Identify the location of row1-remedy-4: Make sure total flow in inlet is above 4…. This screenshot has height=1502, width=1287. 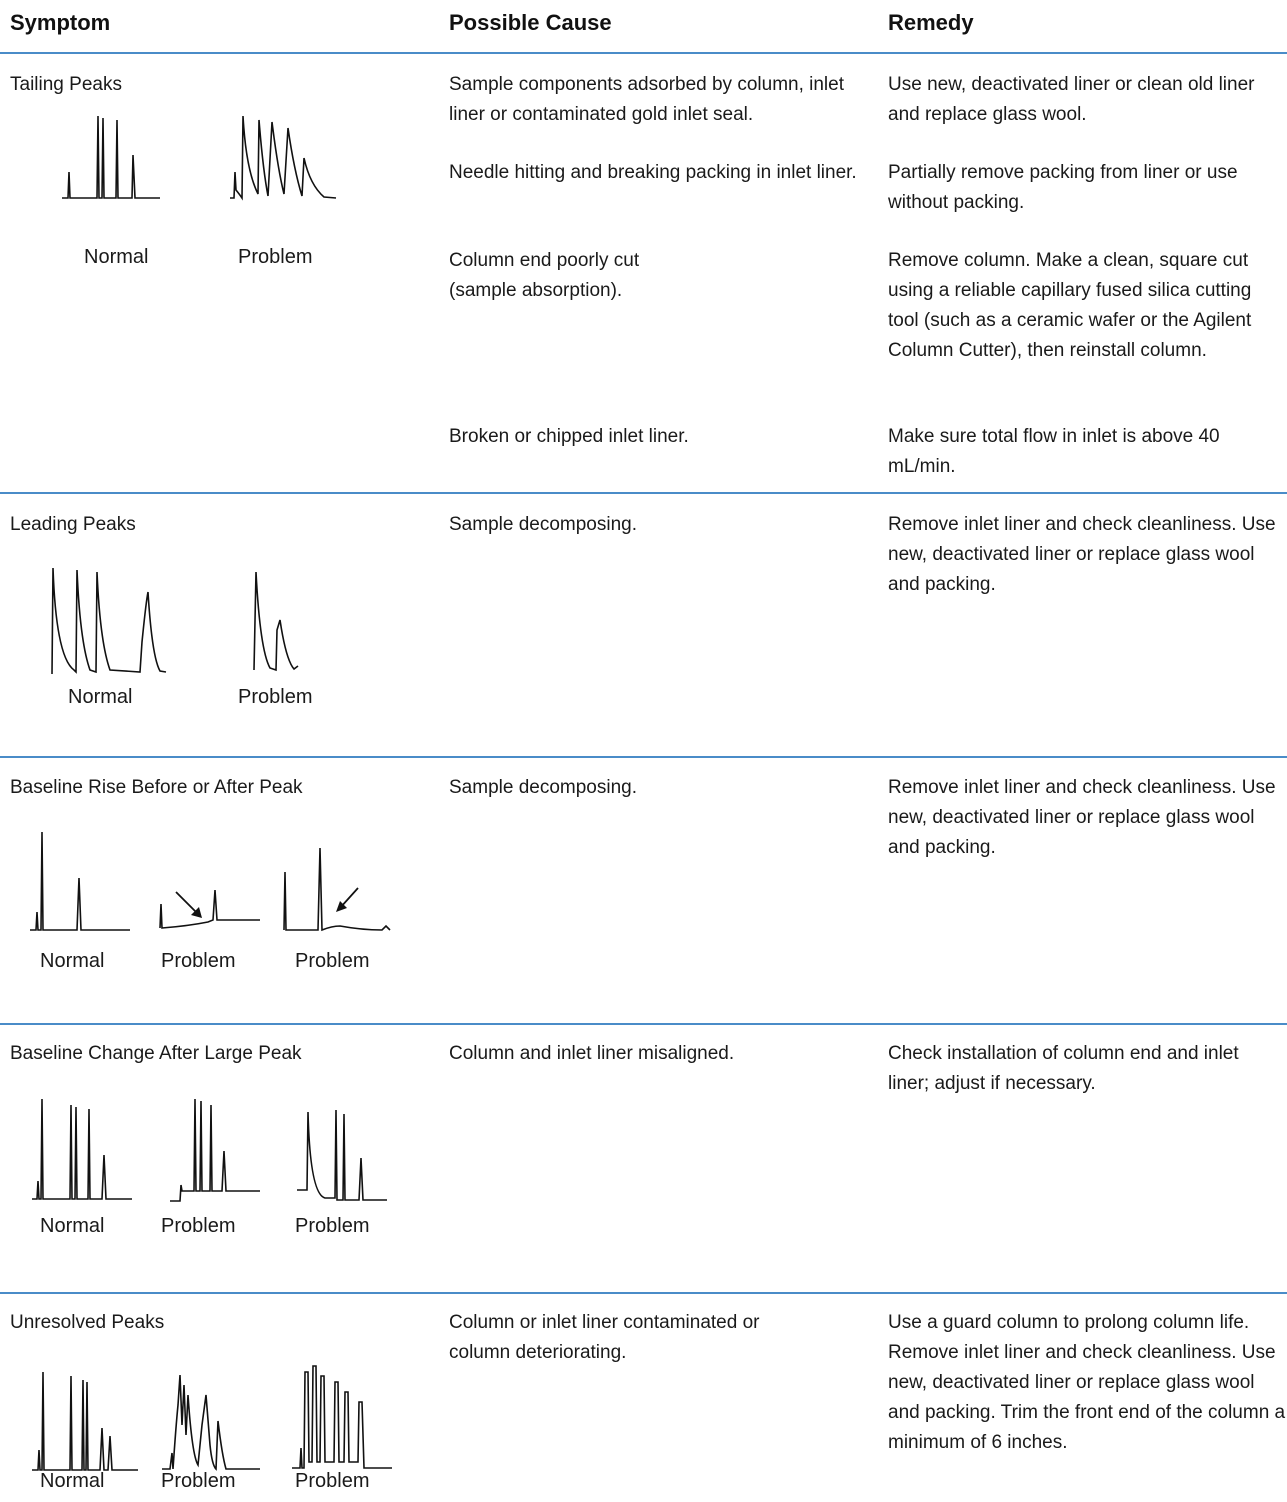
(1054, 451).